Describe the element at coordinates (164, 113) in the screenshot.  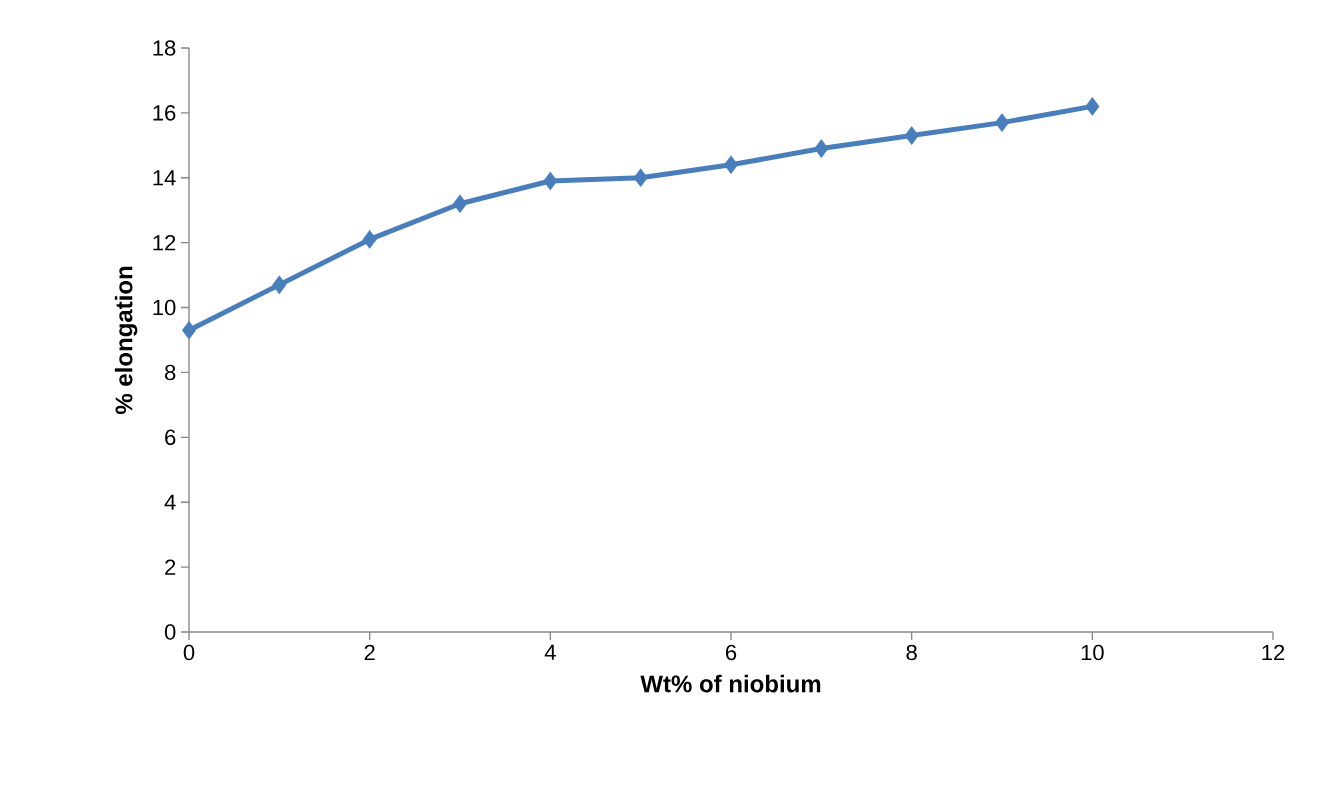
I see `y-tick-label: 16` at that location.